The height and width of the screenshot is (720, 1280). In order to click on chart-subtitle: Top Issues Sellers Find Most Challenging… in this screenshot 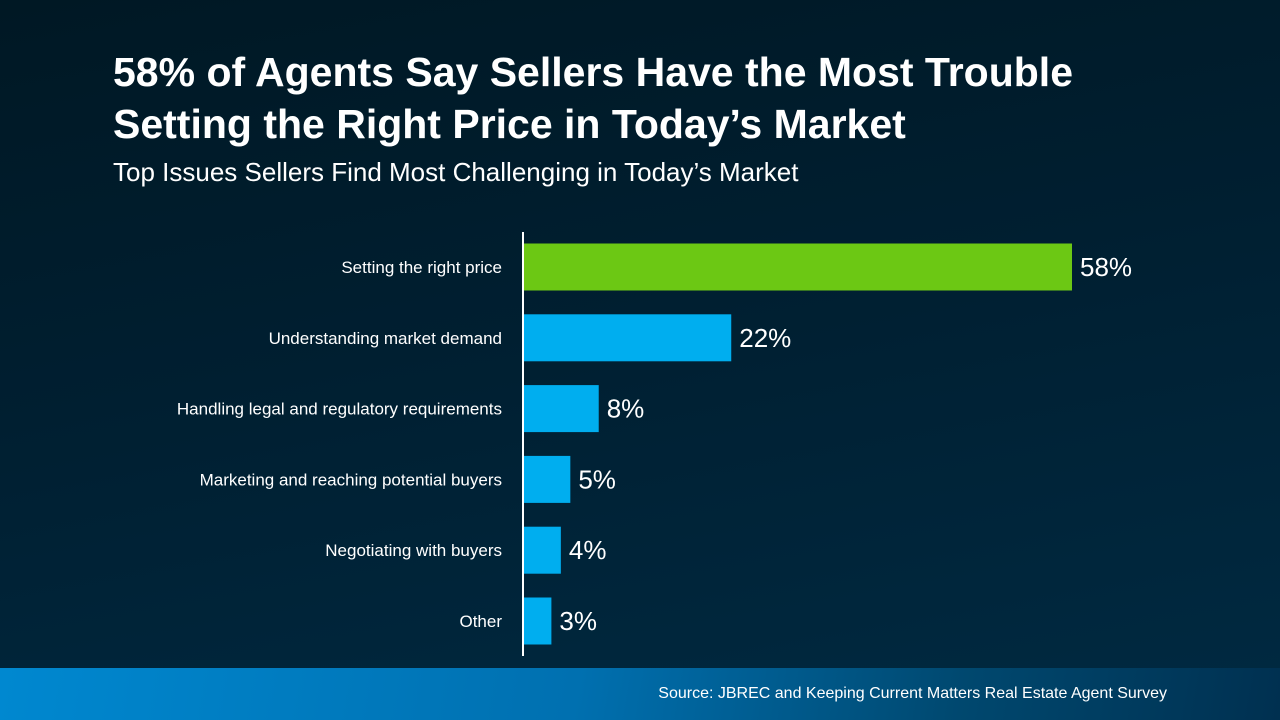, I will do `click(456, 172)`.